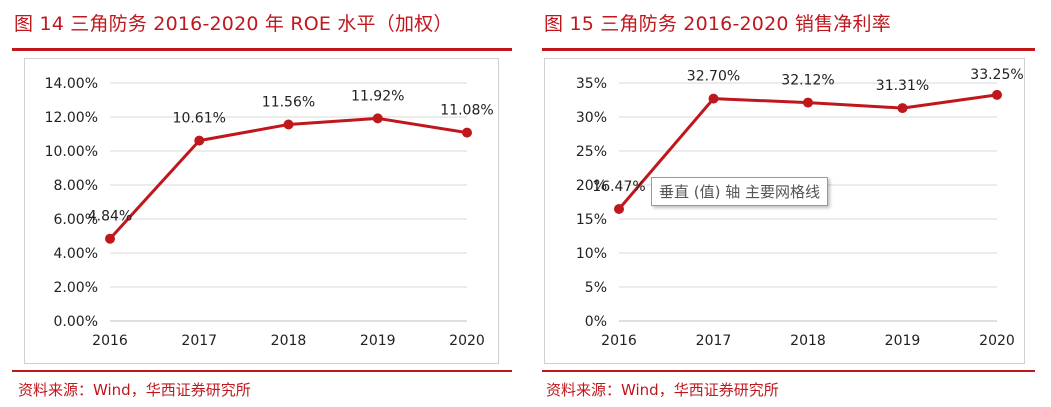  What do you see at coordinates (377, 96) in the screenshot?
I see `data-label: 11.92%` at bounding box center [377, 96].